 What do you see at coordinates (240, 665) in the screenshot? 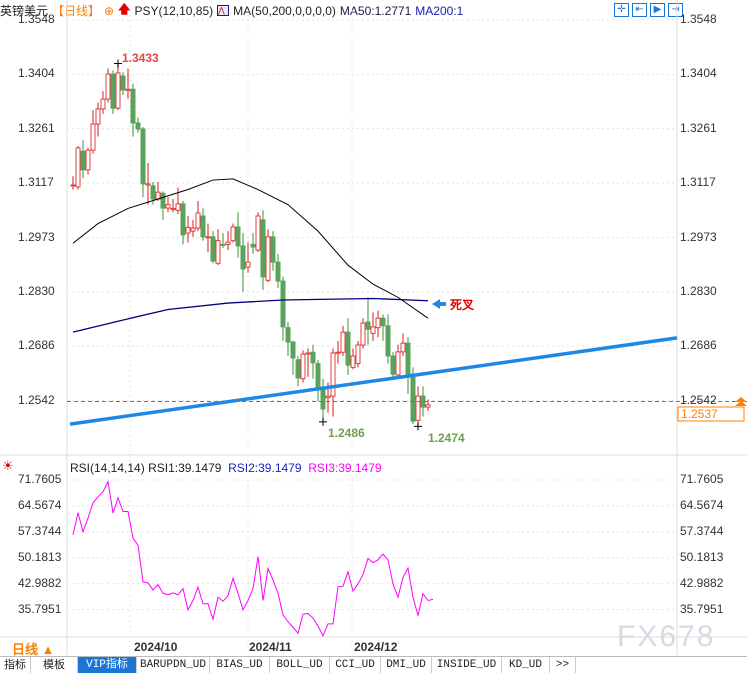
I see `tab-bias: BIAS_UD` at bounding box center [240, 665].